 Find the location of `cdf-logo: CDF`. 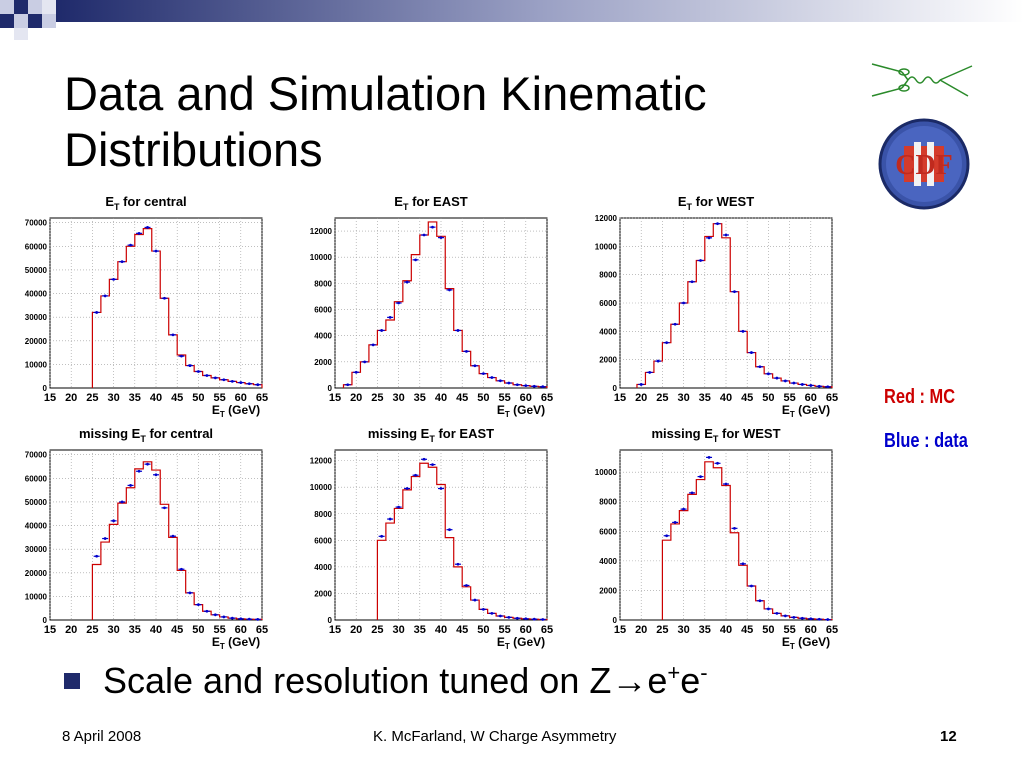

cdf-logo: CDF is located at coordinates (922, 136).